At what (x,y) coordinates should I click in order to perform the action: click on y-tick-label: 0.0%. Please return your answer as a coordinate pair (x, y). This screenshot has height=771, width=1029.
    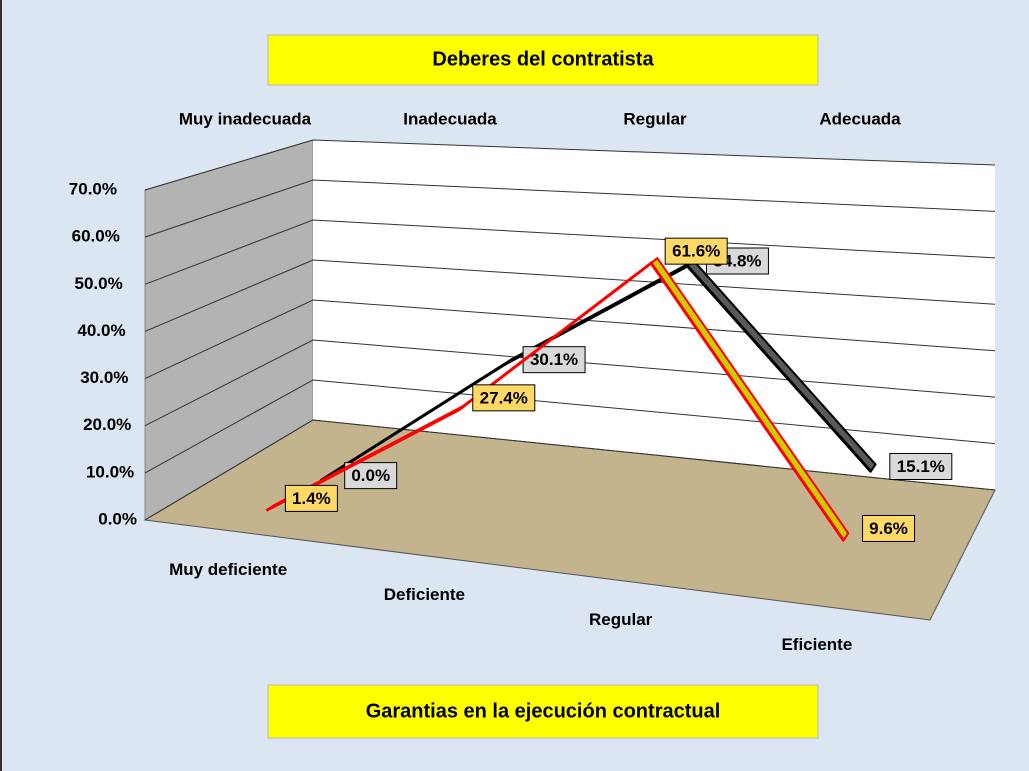
    Looking at the image, I should click on (117, 518).